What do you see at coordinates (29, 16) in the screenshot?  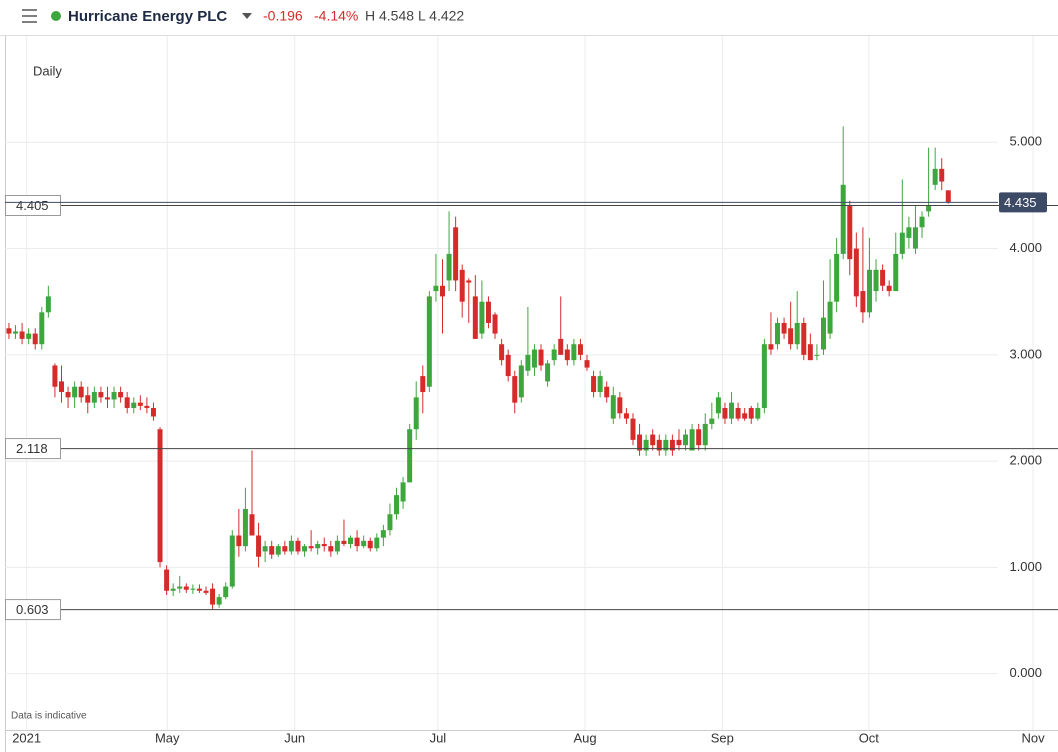 I see `menu-icon` at bounding box center [29, 16].